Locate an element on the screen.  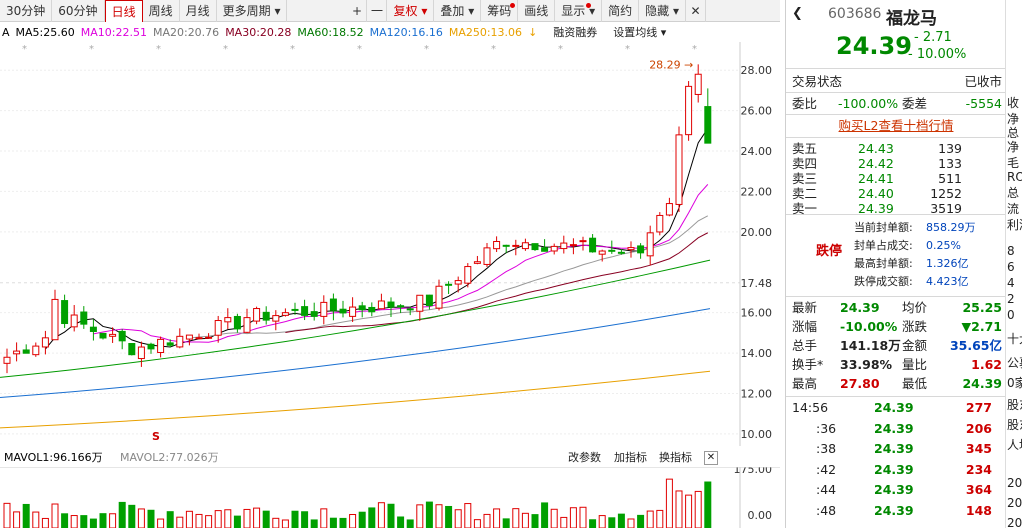
fuquan-dropdown: 复权 ▾ is located at coordinates (411, 11).